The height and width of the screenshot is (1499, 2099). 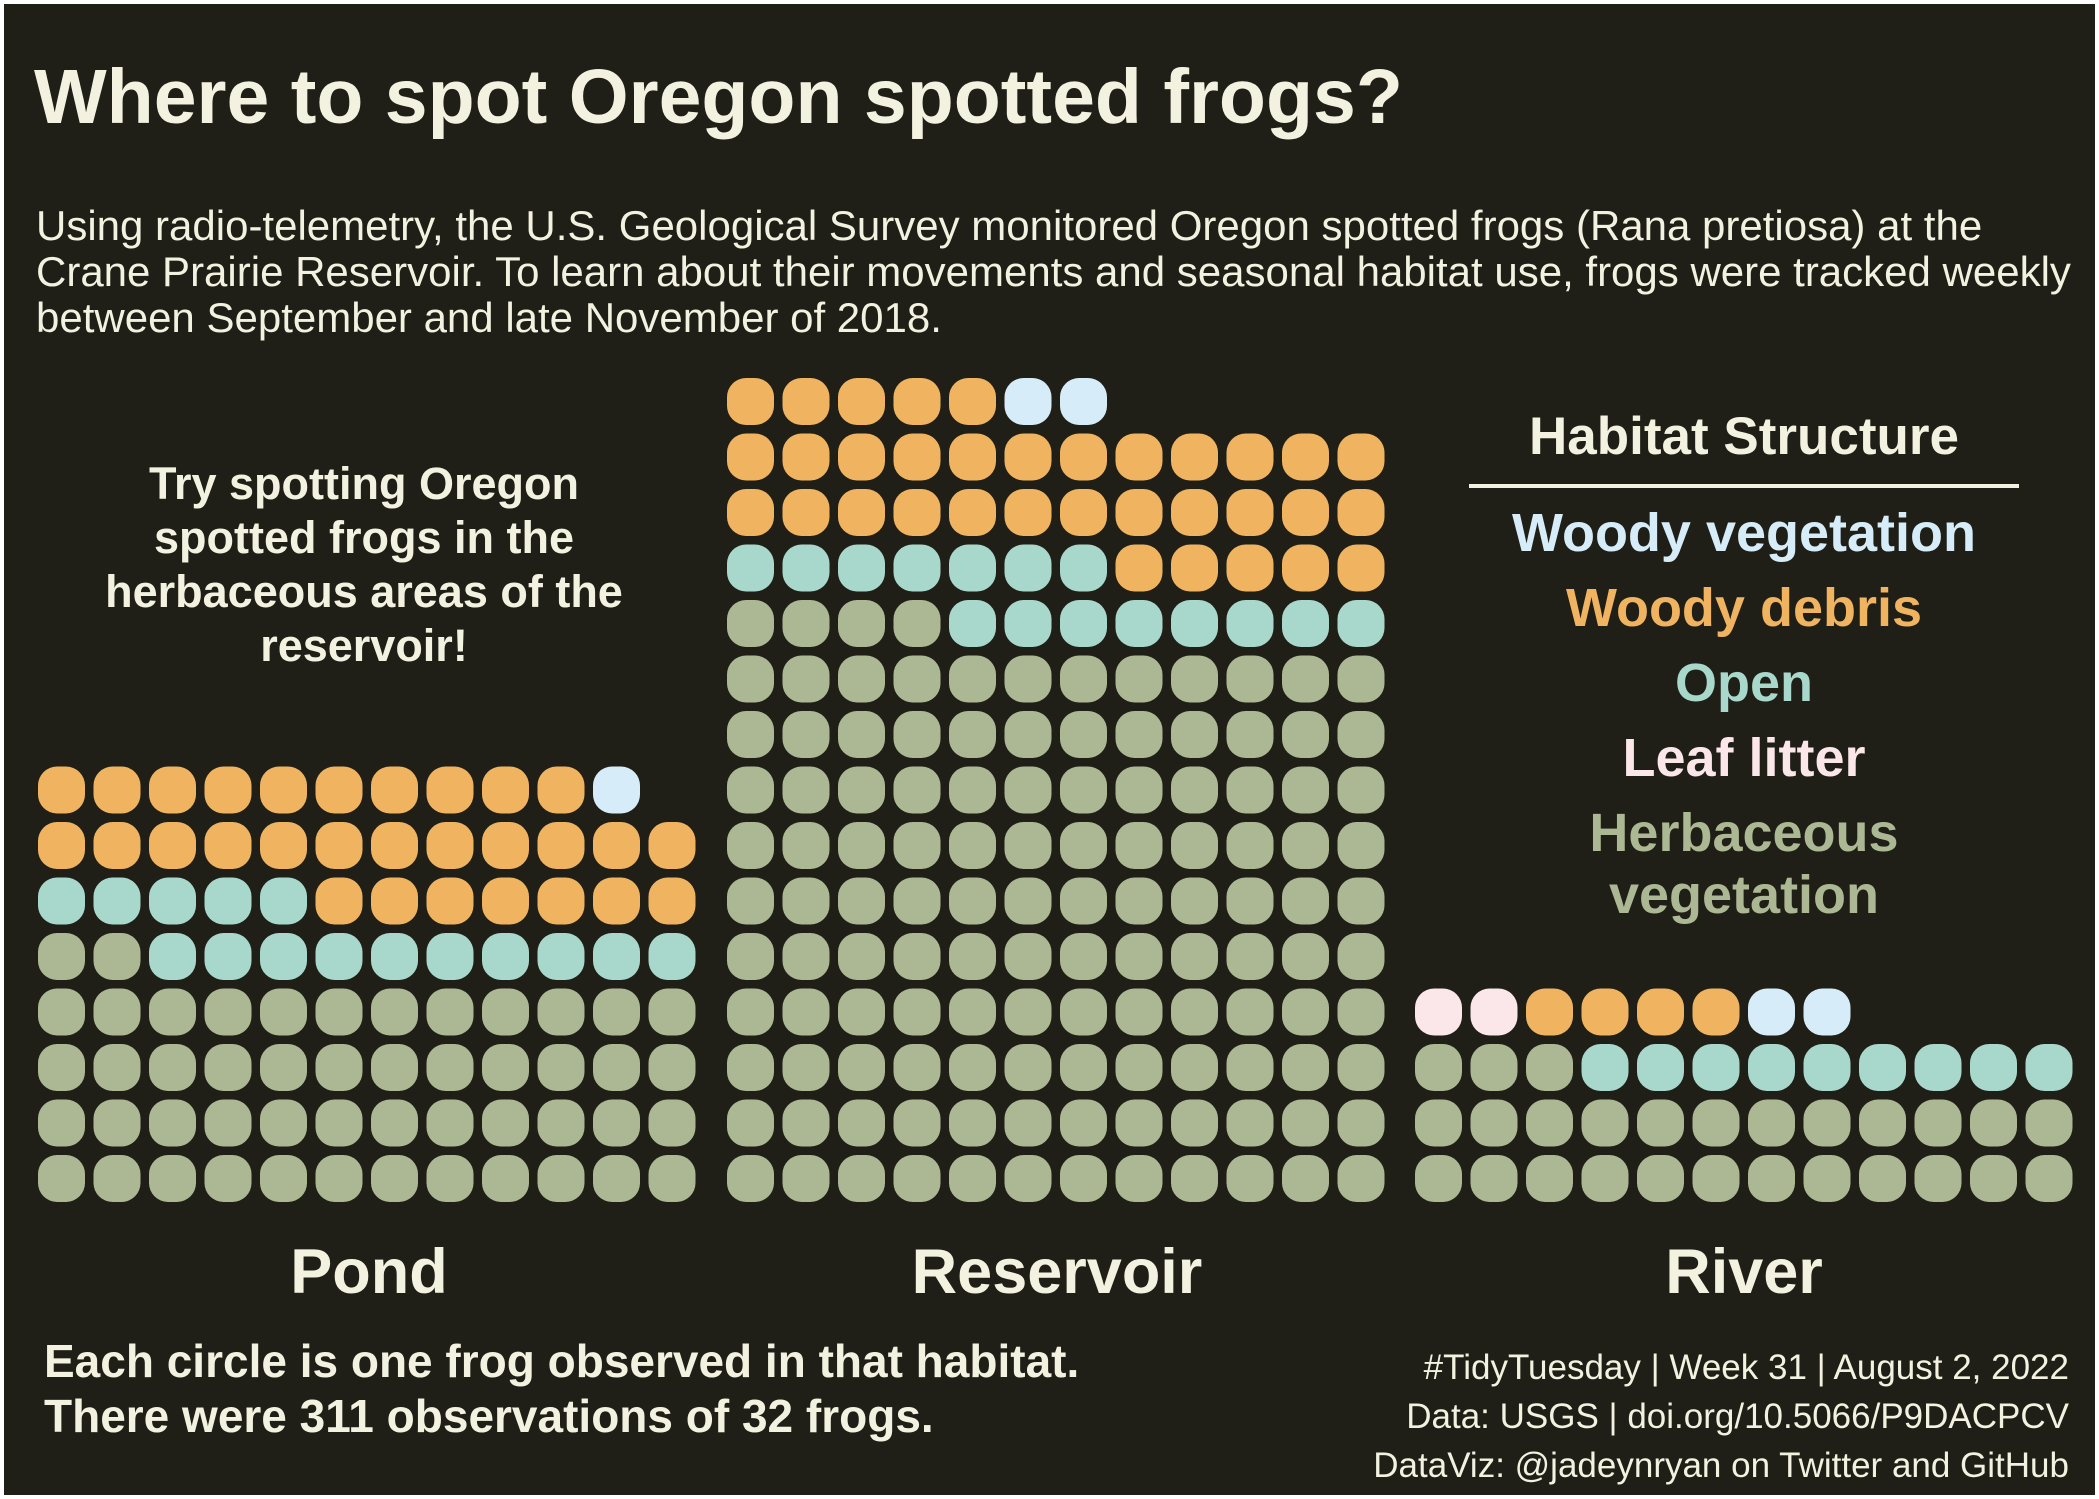 What do you see at coordinates (1438, 1012) in the screenshot?
I see `frog-circle-leaf-litter` at bounding box center [1438, 1012].